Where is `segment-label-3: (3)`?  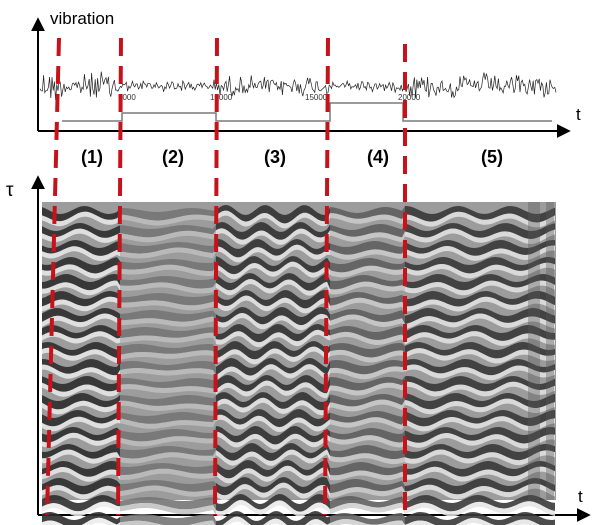 segment-label-3: (3) is located at coordinates (275, 157).